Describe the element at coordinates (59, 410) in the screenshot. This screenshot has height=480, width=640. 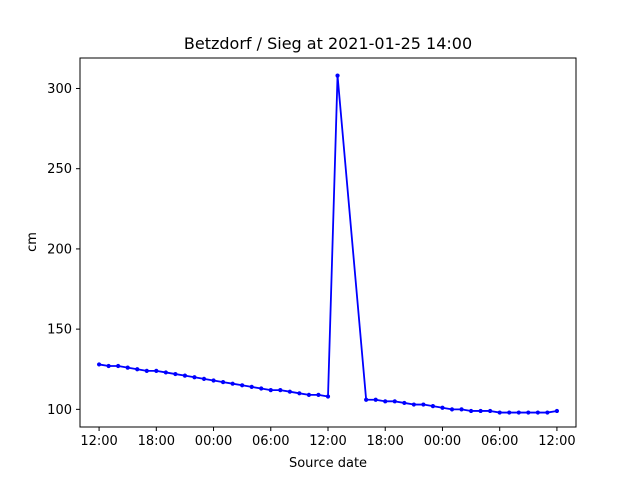
I see `y-tick-label: 100` at that location.